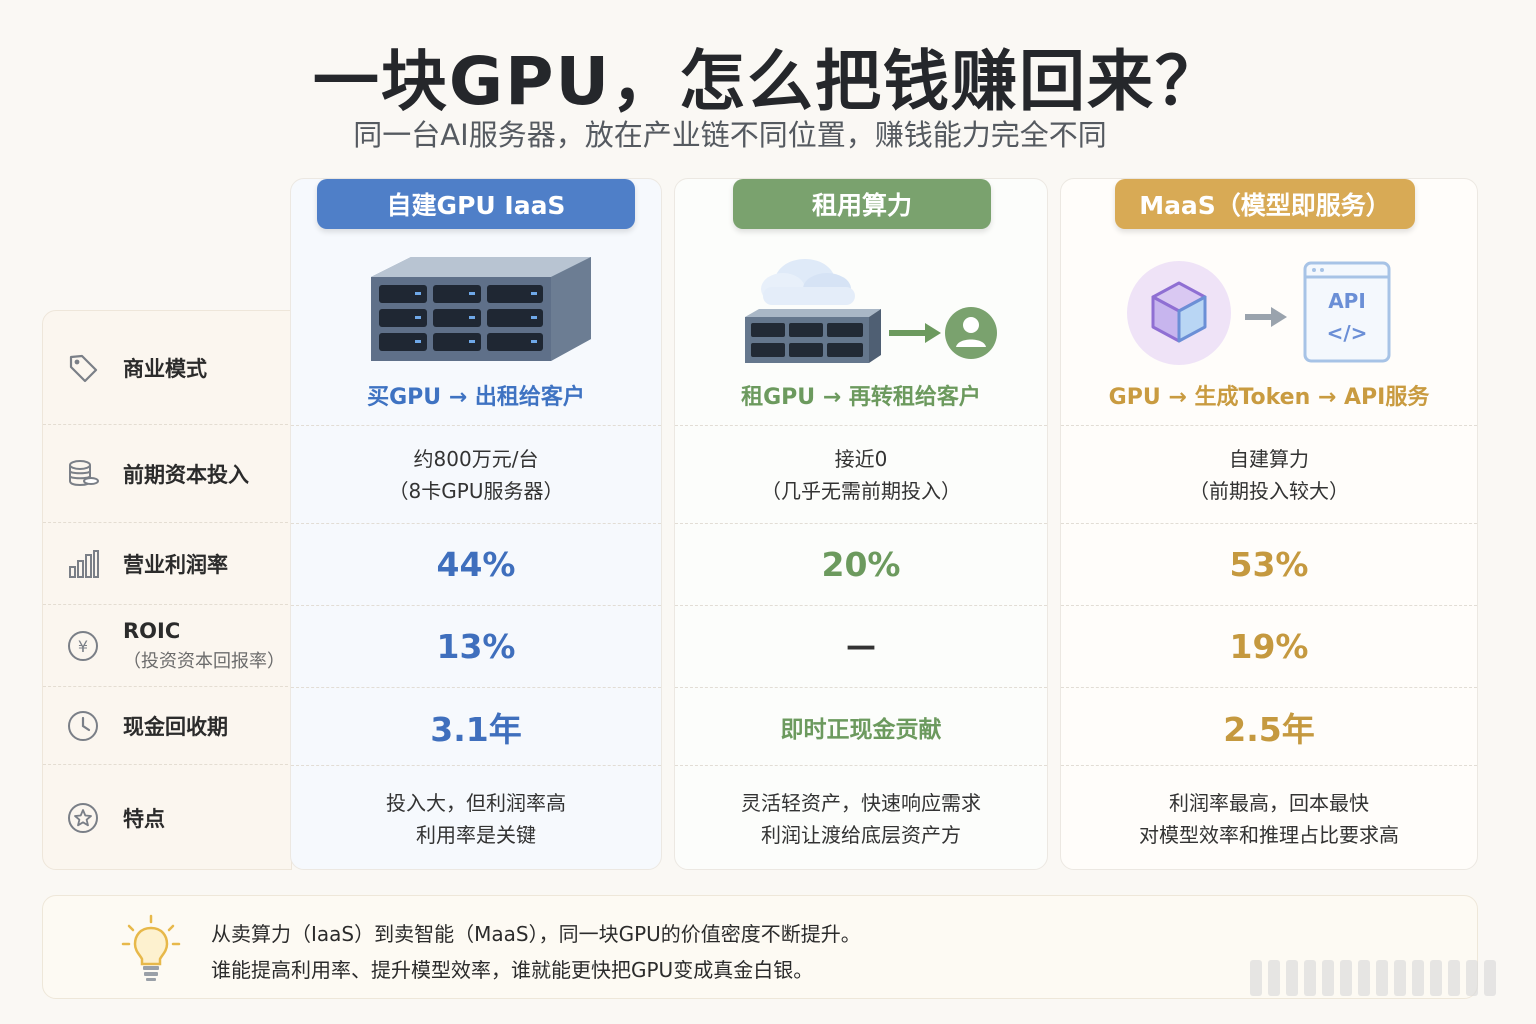 The image size is (1536, 1024). Describe the element at coordinates (861, 646) in the screenshot. I see `roic-rent: —` at that location.